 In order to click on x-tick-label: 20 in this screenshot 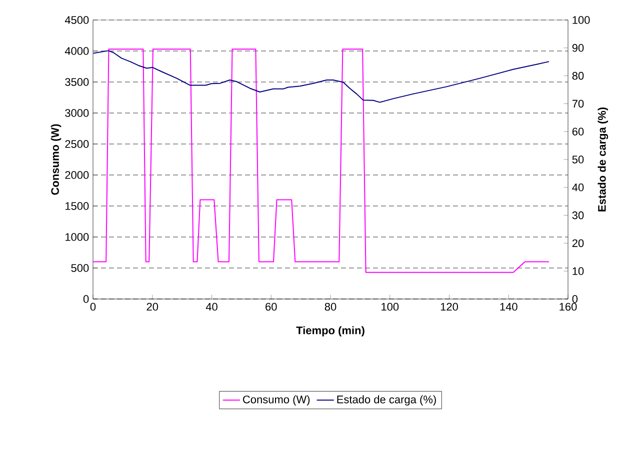, I will do `click(152, 306)`.